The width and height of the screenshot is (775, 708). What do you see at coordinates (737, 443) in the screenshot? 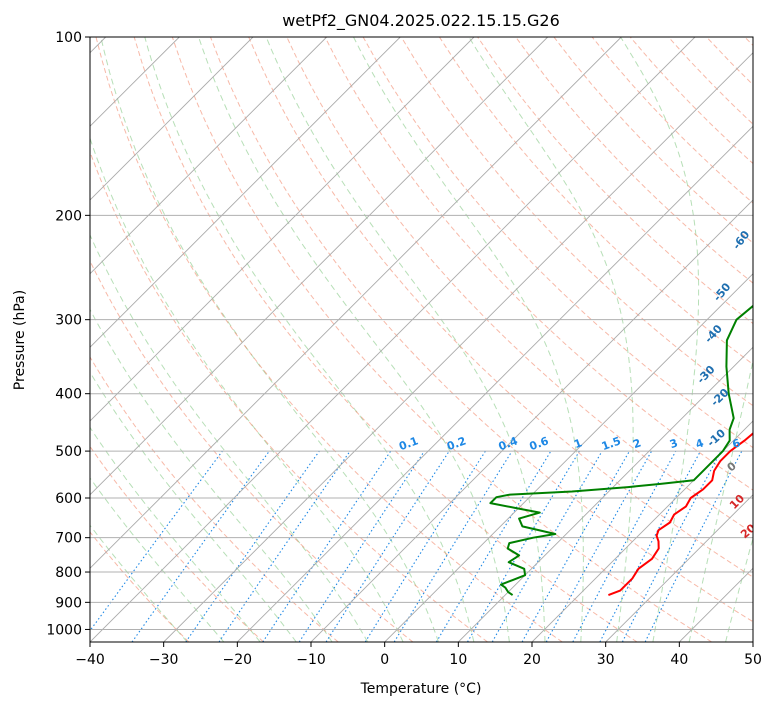
I see `mixing-ratio-label: 6` at bounding box center [737, 443].